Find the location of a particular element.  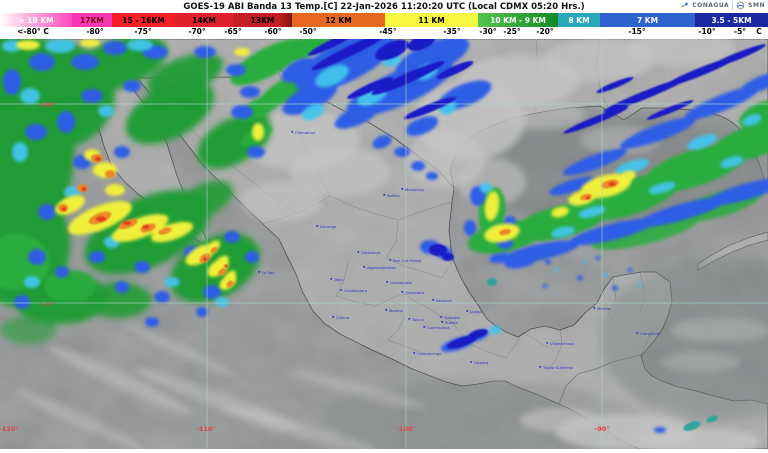

city-label: Merida is located at coordinates (603, 308).